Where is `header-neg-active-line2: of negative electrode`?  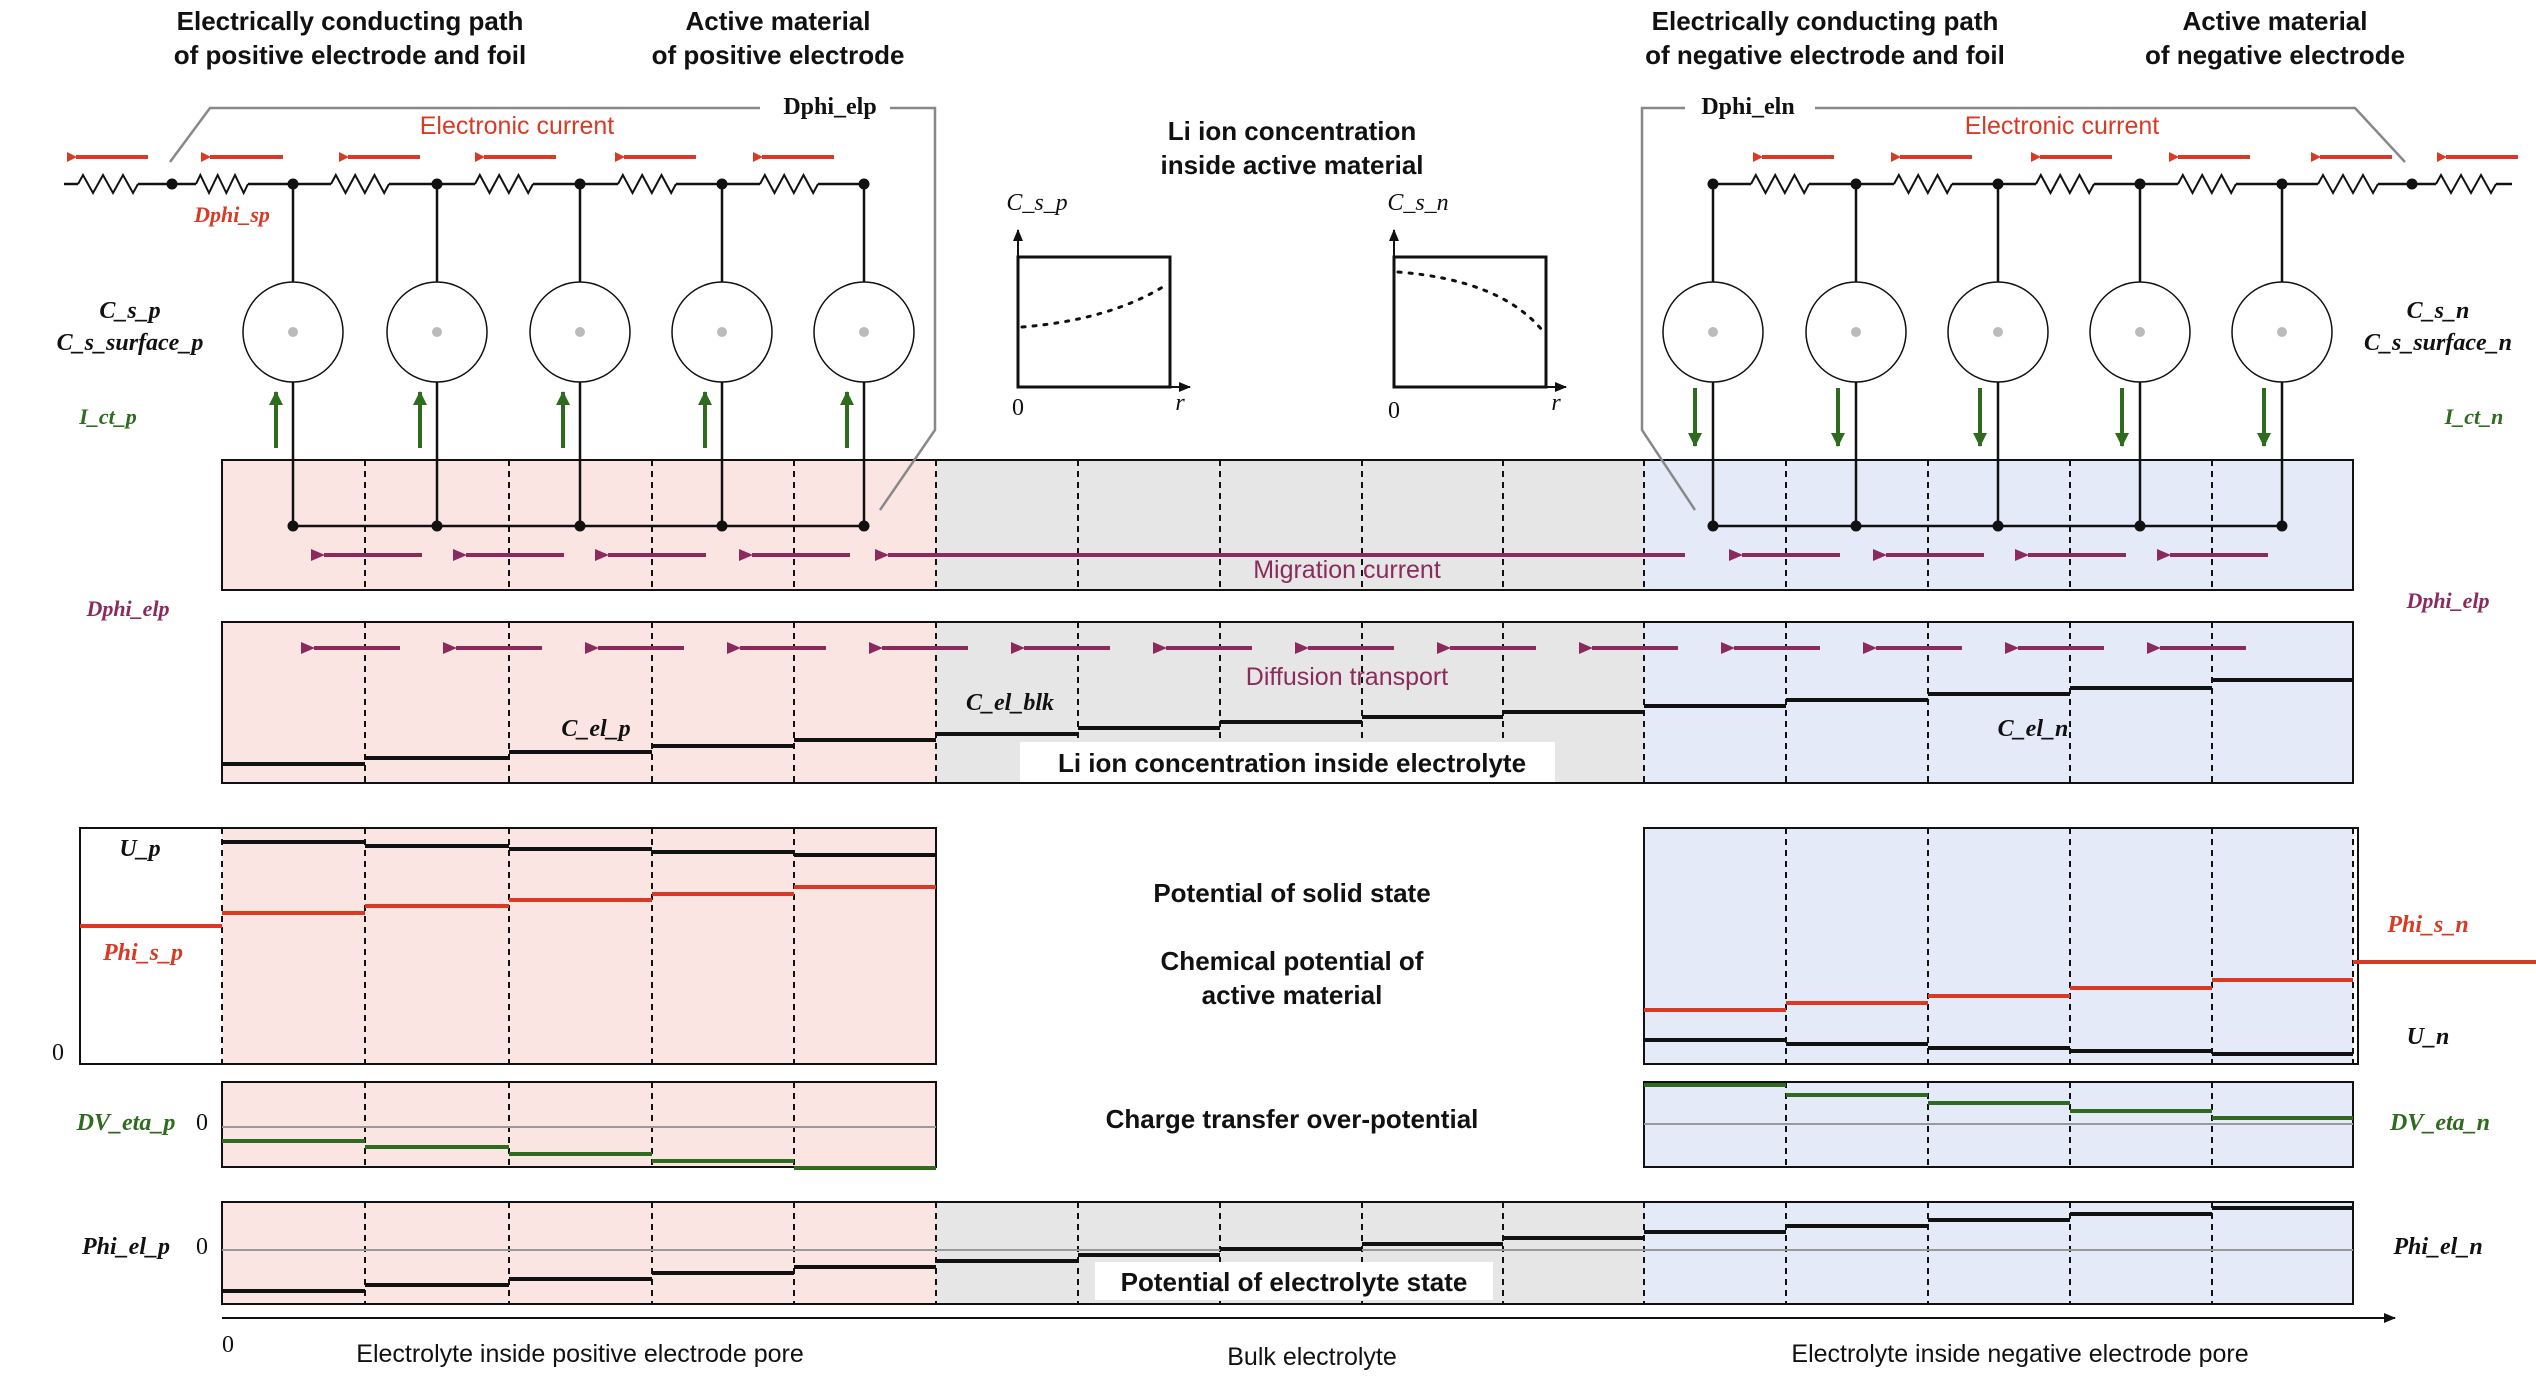
header-neg-active-line2: of negative electrode is located at coordinates (2275, 55).